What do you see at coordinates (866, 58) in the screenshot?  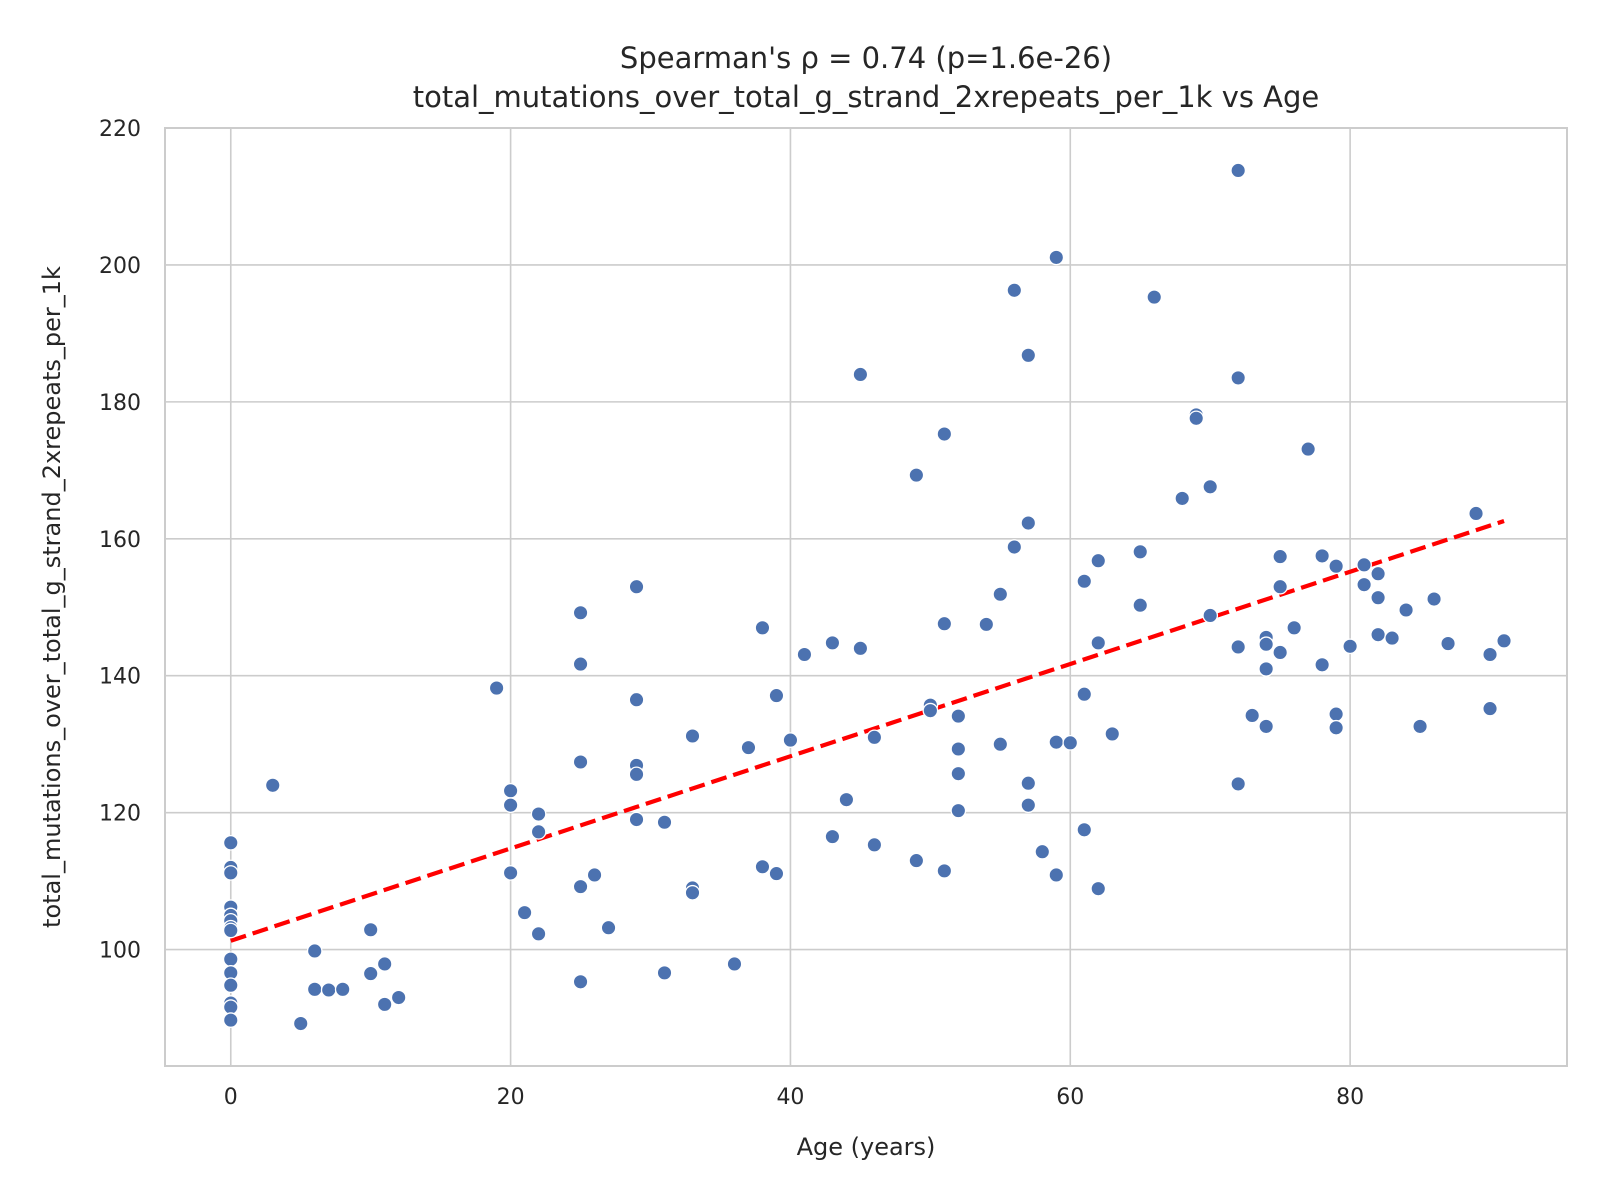 I see `chart-title: Spearman's ρ = 0.74 (p=1.6e-26)` at bounding box center [866, 58].